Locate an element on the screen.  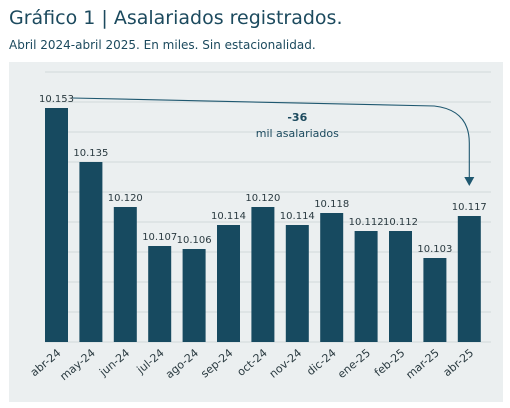
x-tick-label: mar-25 is located at coordinates (422, 363).